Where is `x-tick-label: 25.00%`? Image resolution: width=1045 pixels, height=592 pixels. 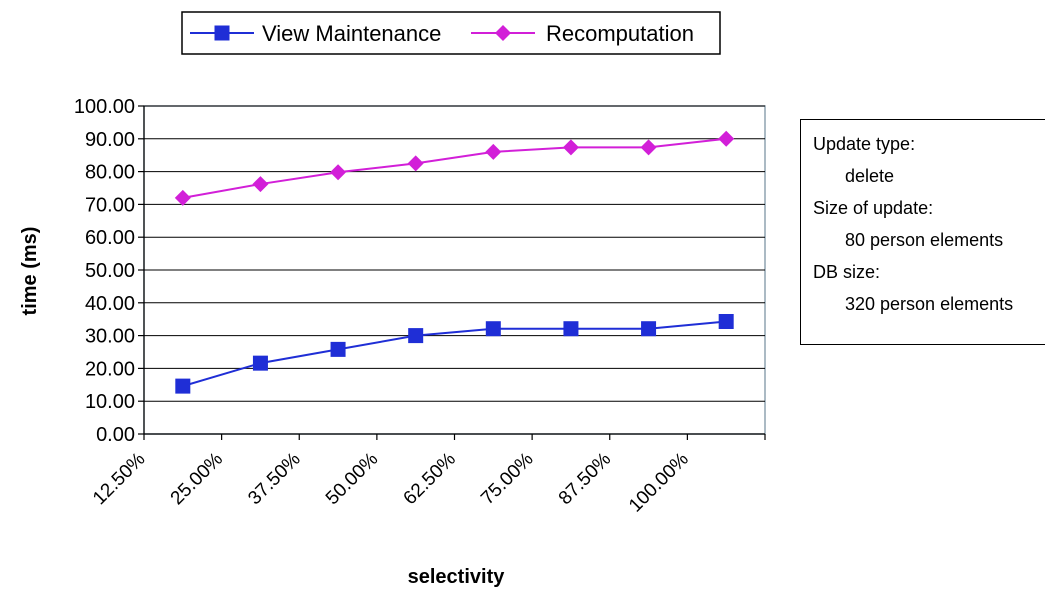
x-tick-label: 25.00% is located at coordinates (197, 479).